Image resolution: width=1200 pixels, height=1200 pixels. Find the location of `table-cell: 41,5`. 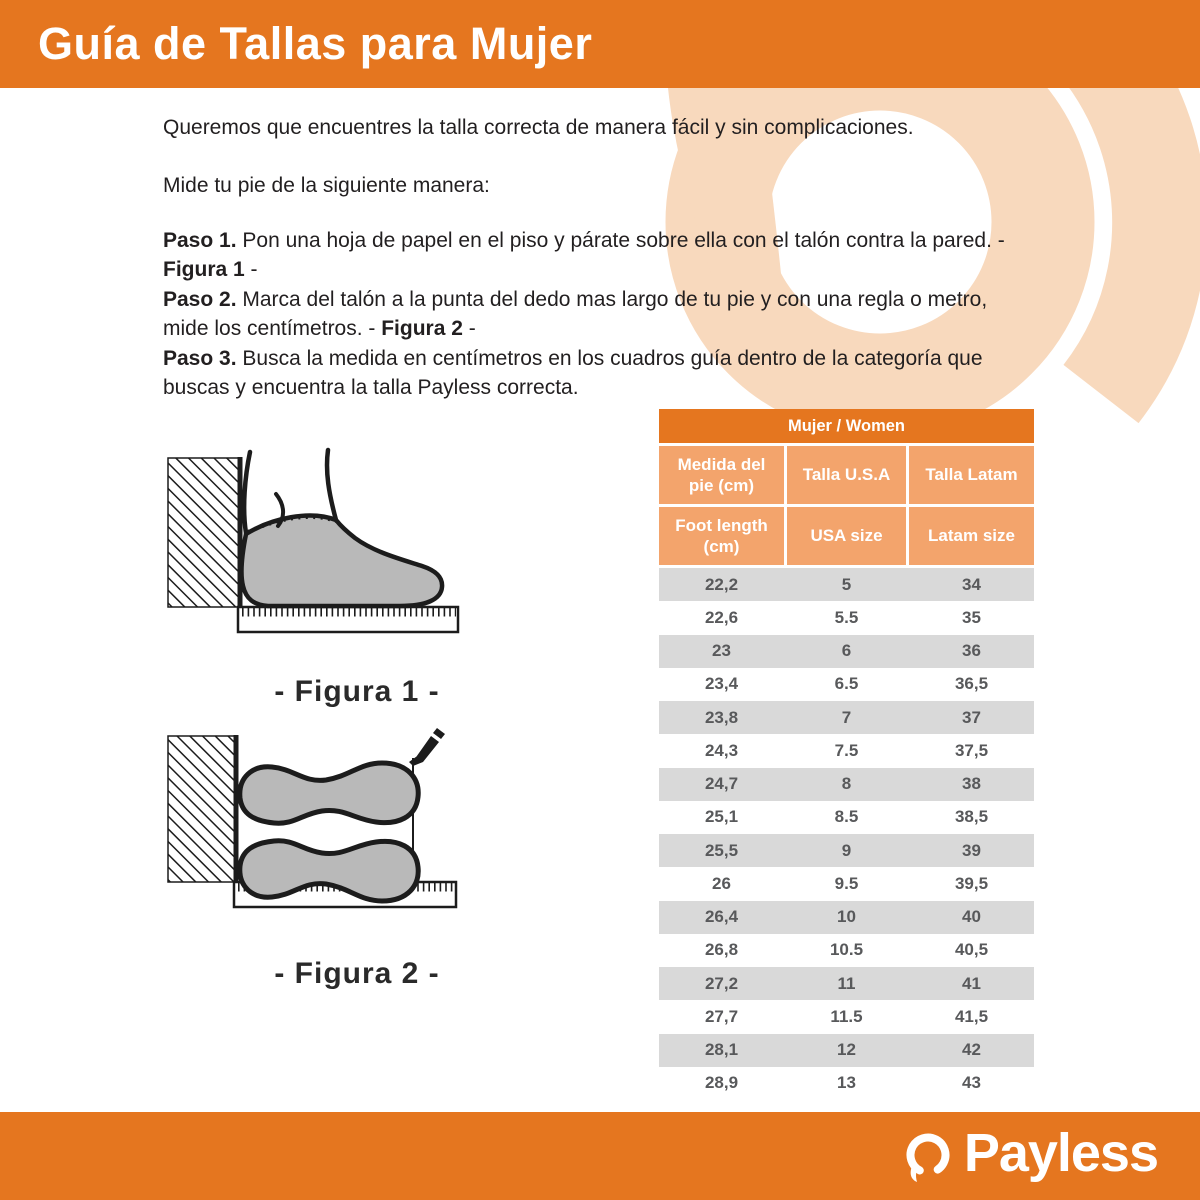

table-cell: 41,5 is located at coordinates (971, 1016).